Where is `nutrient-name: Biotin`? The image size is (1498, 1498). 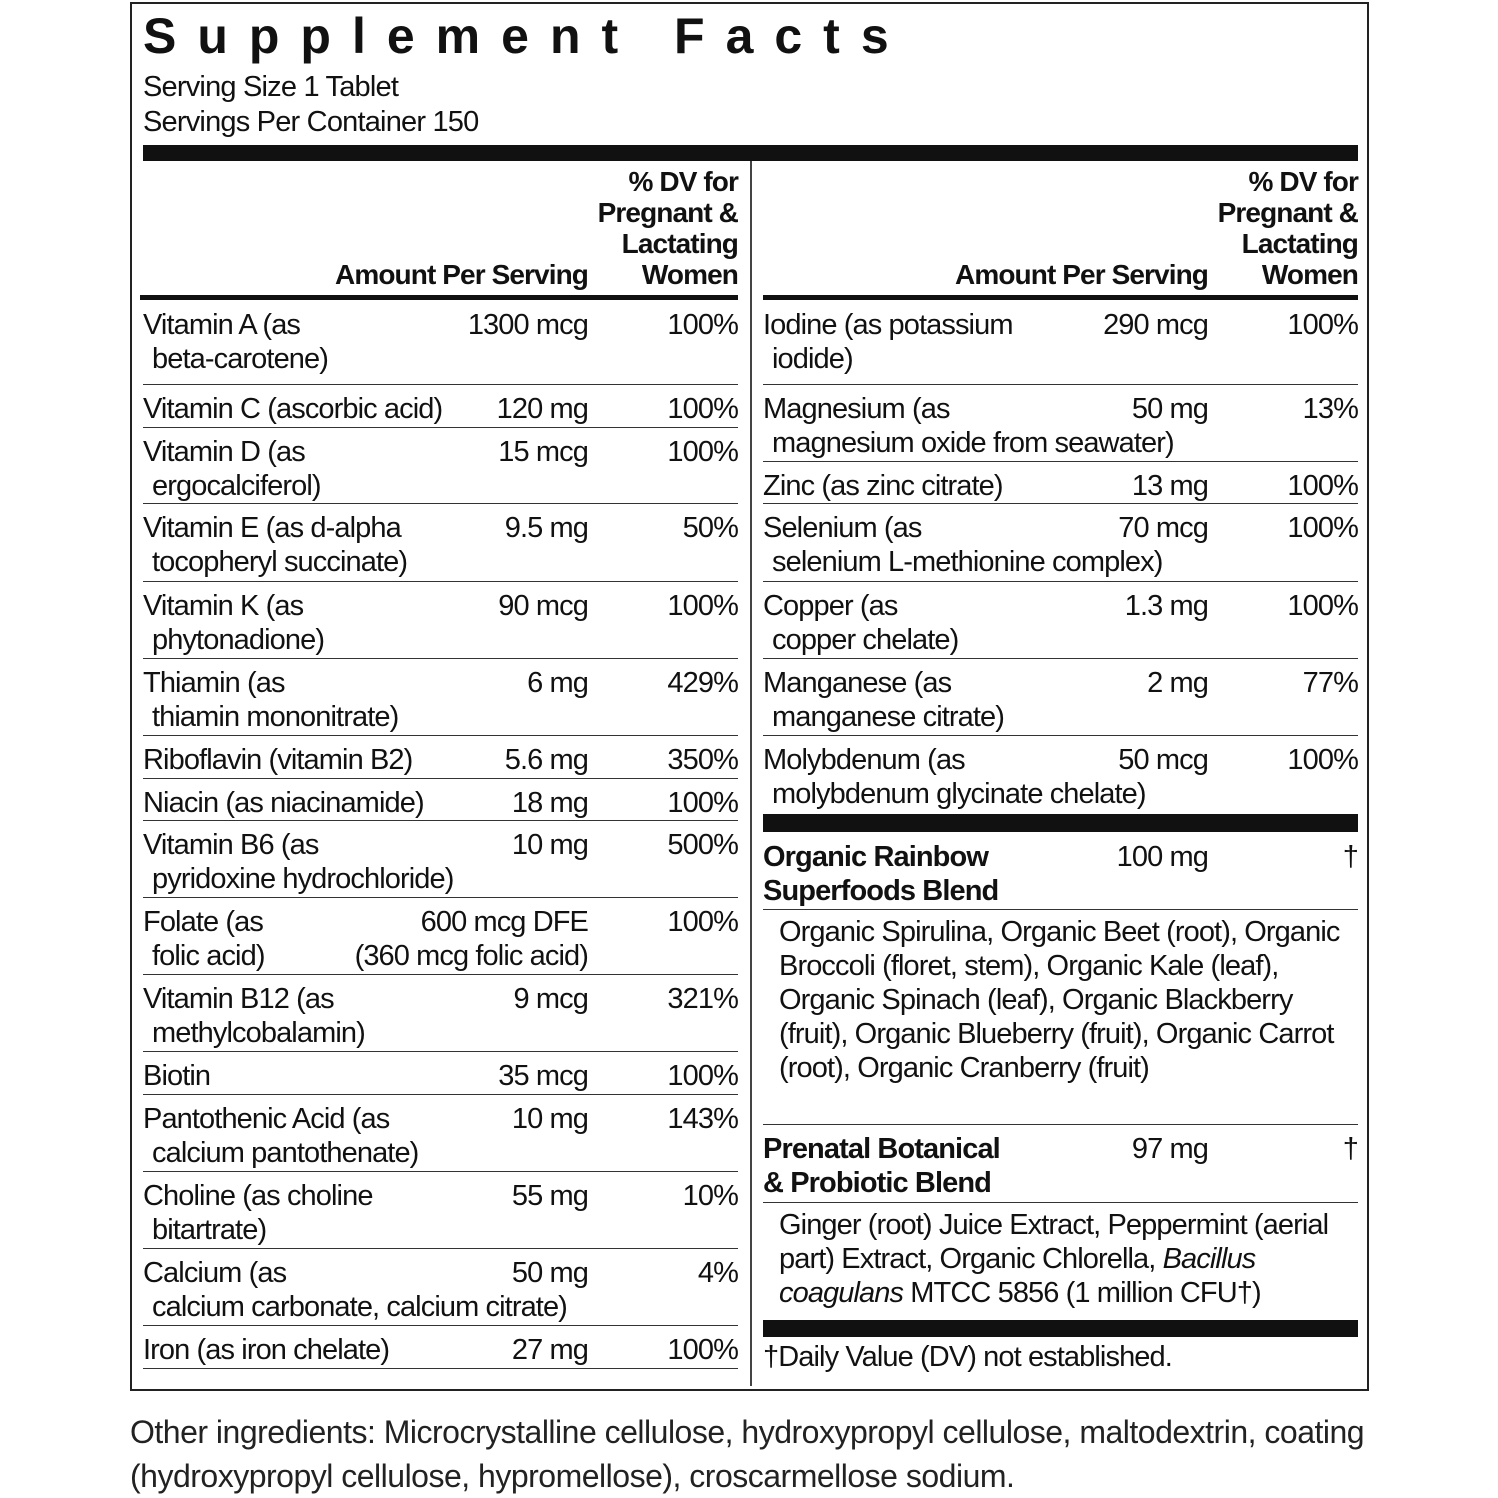 nutrient-name: Biotin is located at coordinates (177, 1076).